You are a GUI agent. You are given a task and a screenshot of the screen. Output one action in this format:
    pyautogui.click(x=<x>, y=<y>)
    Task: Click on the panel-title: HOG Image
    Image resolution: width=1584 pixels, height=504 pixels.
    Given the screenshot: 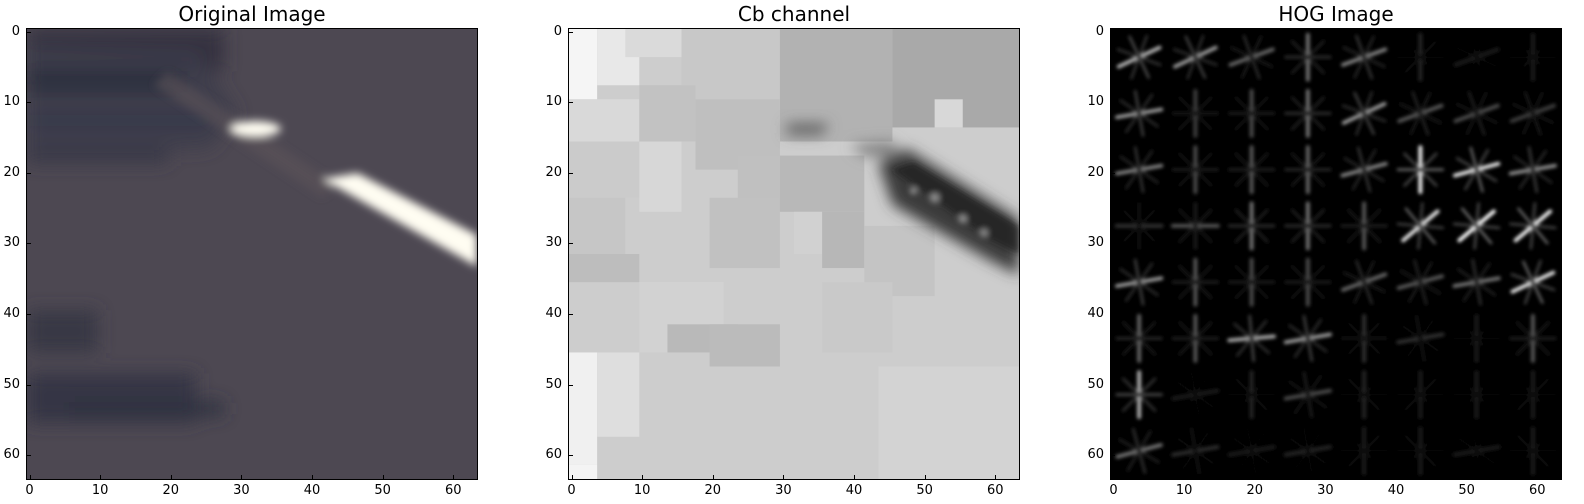 What is the action you would take?
    pyautogui.click(x=1336, y=14)
    